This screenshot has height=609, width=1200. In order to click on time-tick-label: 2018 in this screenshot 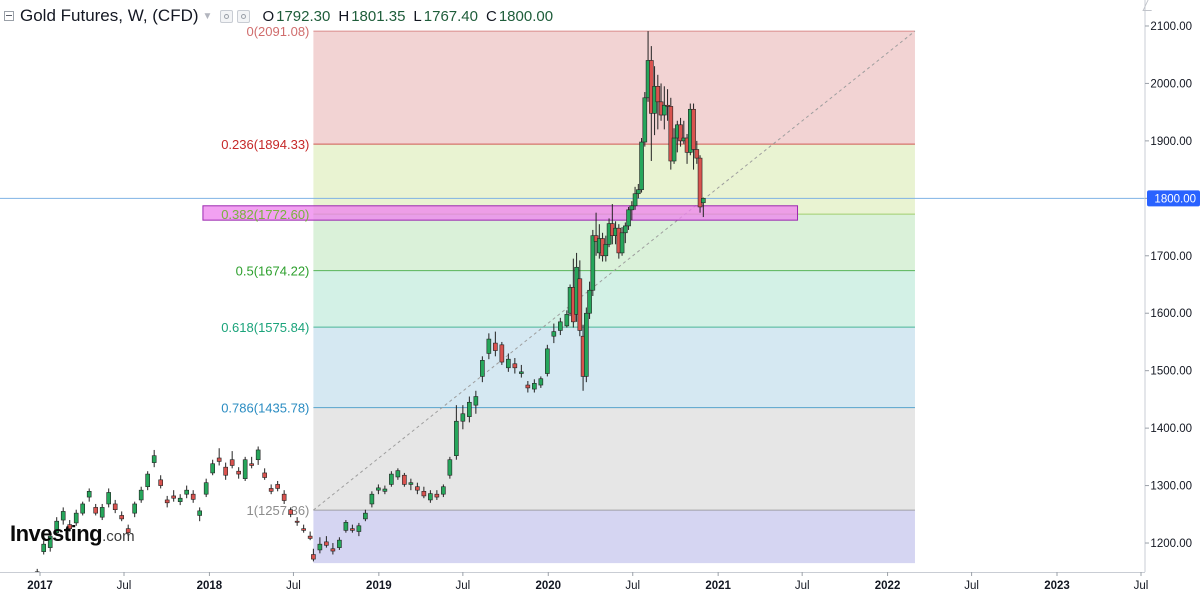, I will do `click(210, 586)`.